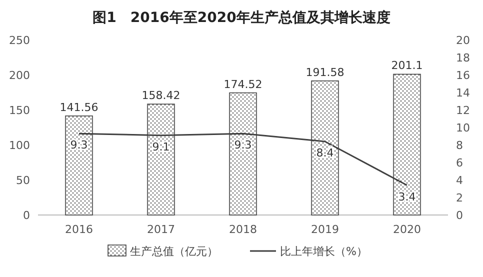  Describe the element at coordinates (241, 17) in the screenshot. I see `chart-title: 图1 2016年至2020年生产总值及其增长速度` at that location.